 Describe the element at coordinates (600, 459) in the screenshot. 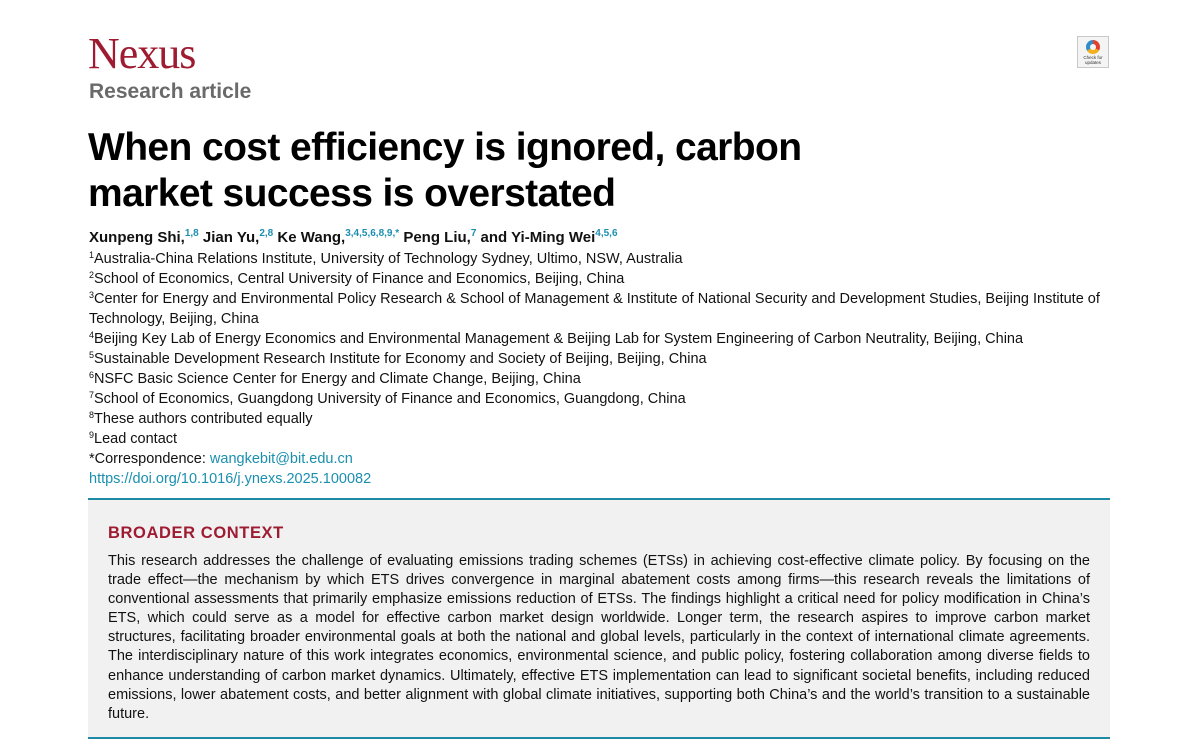

I see `correspondence: *Correspondence: wangkebit@bit.edu.cn` at that location.